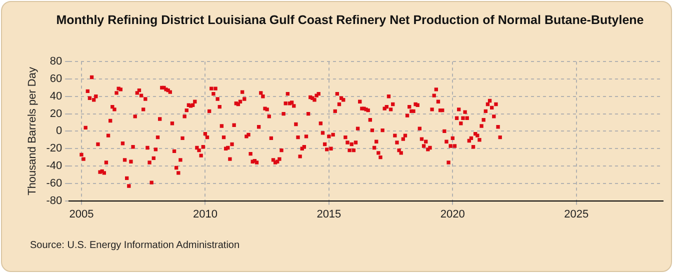  I want to click on y-tick-label: 80, so click(56, 62).